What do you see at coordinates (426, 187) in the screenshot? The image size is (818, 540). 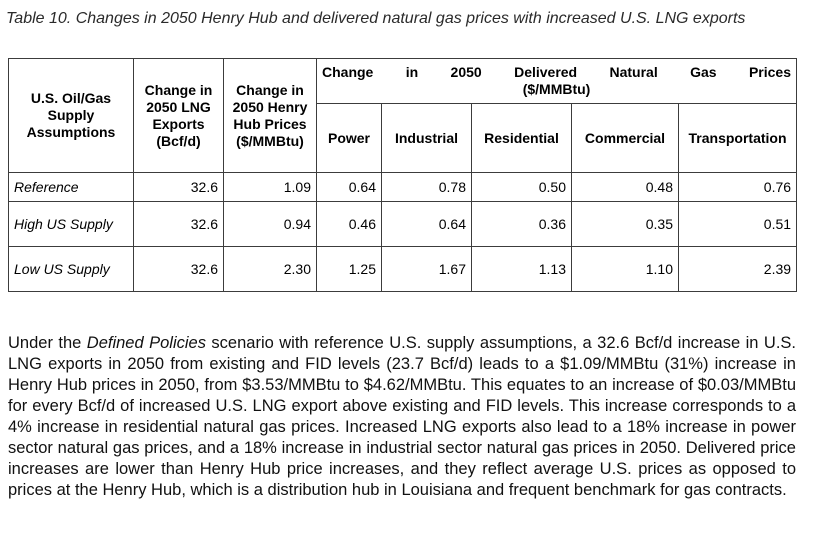 I see `cell-industrial: 0.78` at bounding box center [426, 187].